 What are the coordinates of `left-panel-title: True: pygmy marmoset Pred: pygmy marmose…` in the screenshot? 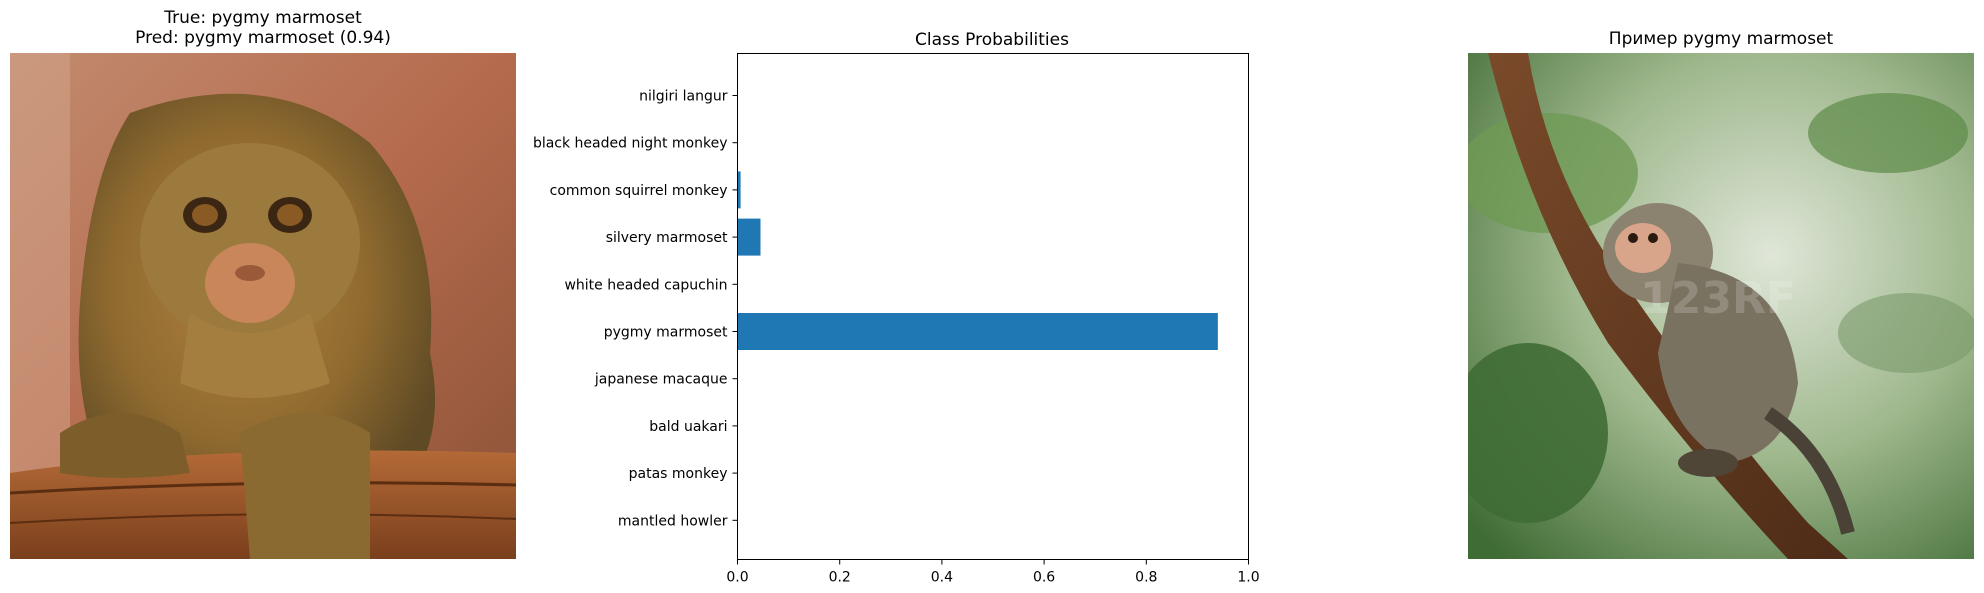 It's located at (263, 28).